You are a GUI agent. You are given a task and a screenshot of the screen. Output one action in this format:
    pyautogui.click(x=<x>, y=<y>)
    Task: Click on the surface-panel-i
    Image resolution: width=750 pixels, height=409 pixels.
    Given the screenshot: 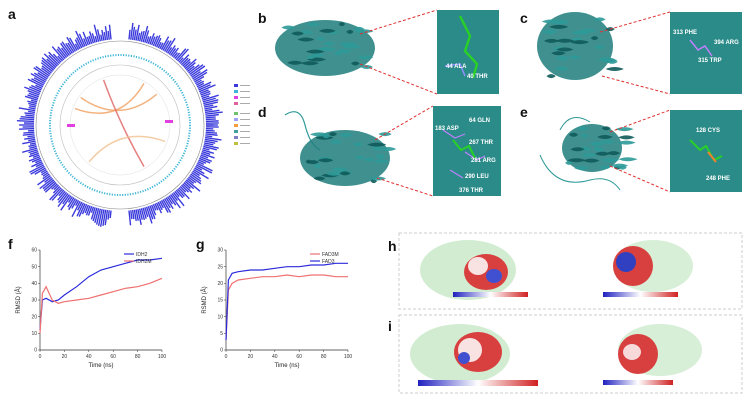 What is the action you would take?
    pyautogui.click(x=570, y=354)
    